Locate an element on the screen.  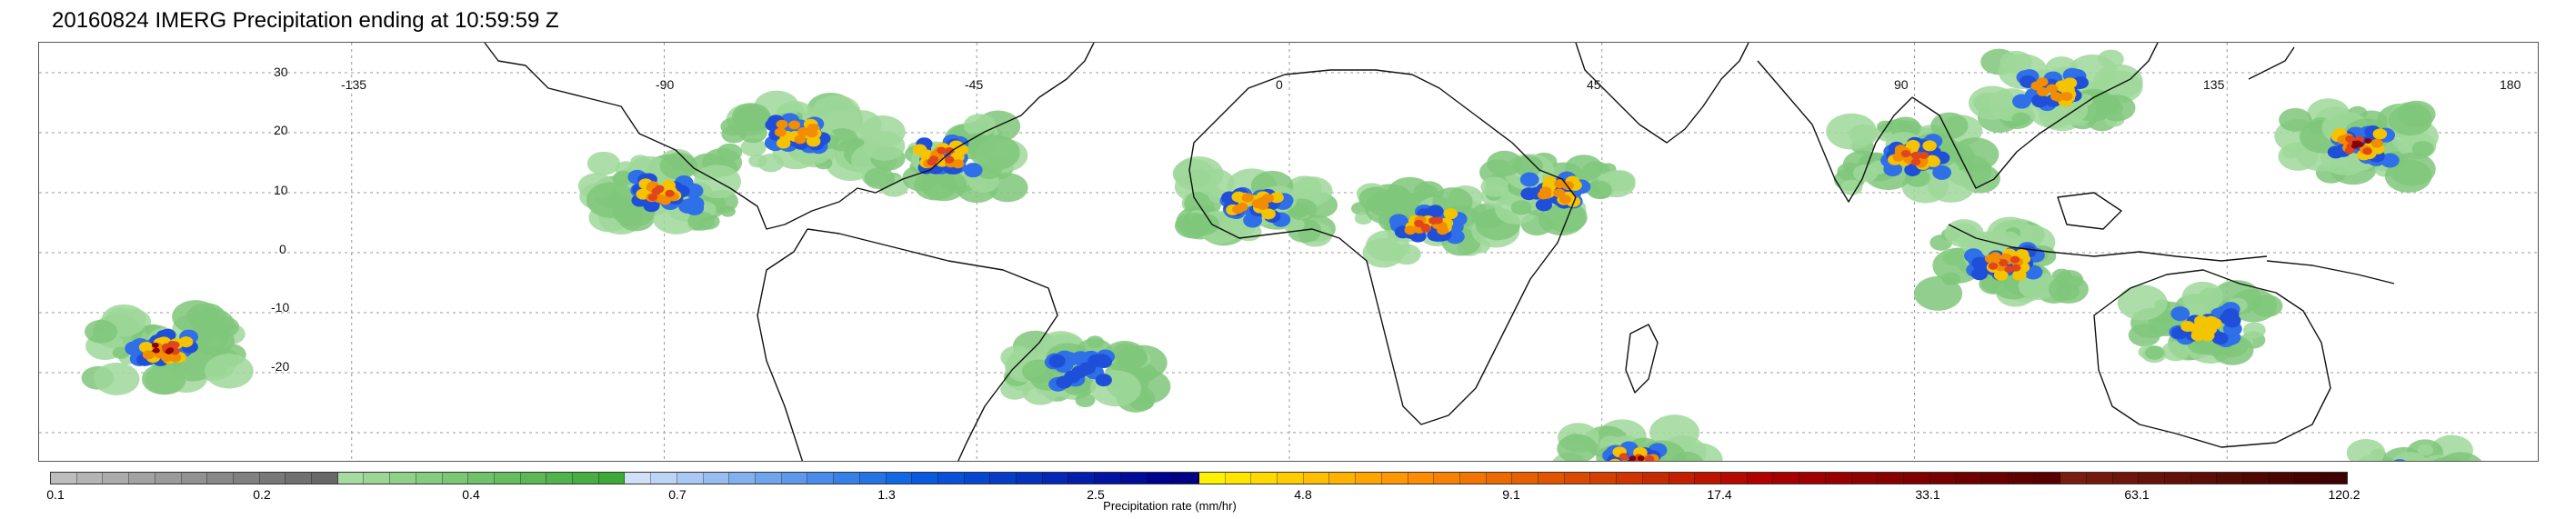
colorbar-label-text: Precipitation rate (mm/hr) is located at coordinates (1170, 506).